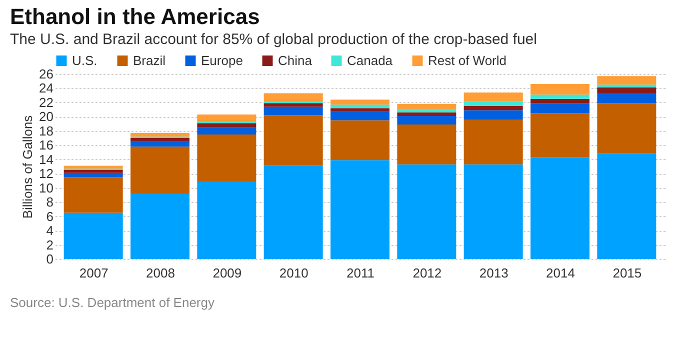 The width and height of the screenshot is (684, 362). What do you see at coordinates (467, 60) in the screenshot?
I see `legend-label: Rest of World` at bounding box center [467, 60].